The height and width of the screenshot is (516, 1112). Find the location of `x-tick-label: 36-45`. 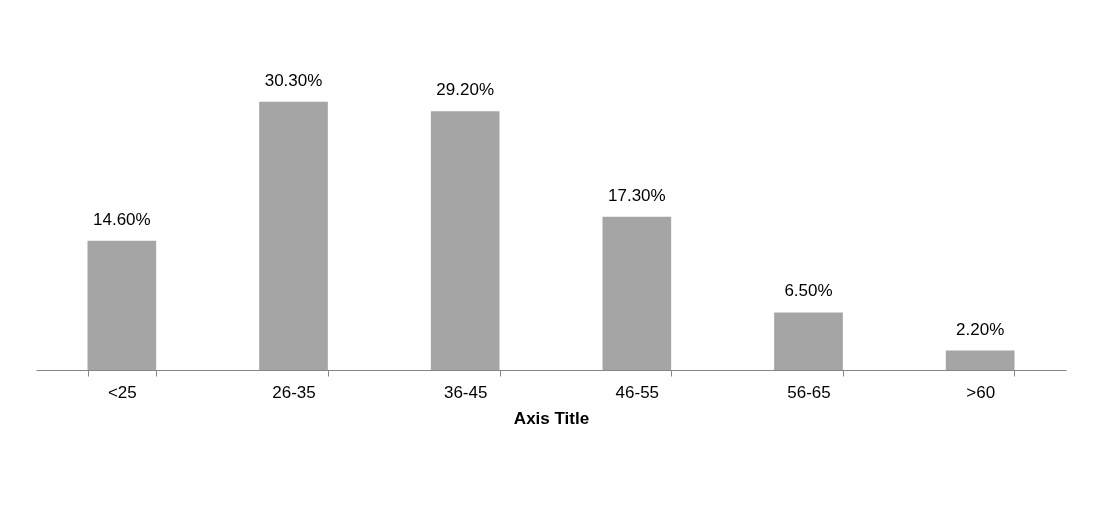

x-tick-label: 36-45 is located at coordinates (465, 392).